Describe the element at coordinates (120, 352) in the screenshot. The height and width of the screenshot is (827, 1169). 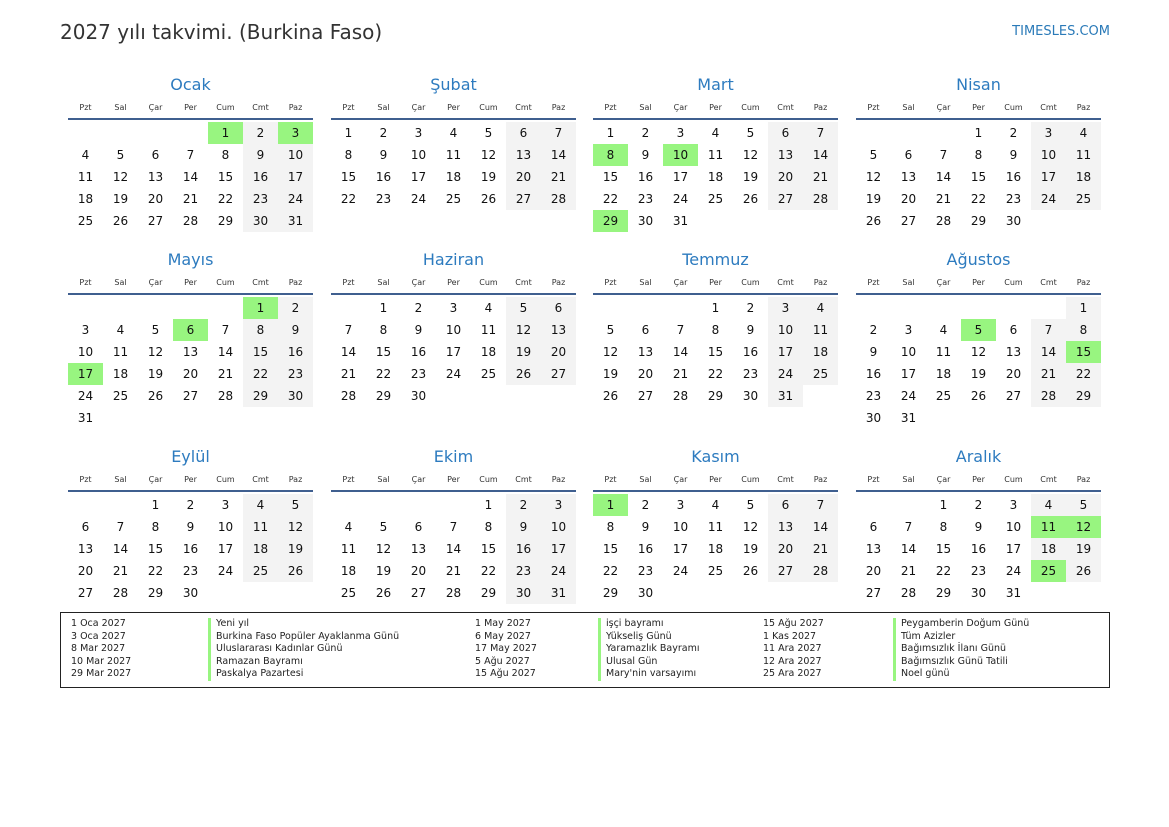
I see `day-cell: 11` at that location.